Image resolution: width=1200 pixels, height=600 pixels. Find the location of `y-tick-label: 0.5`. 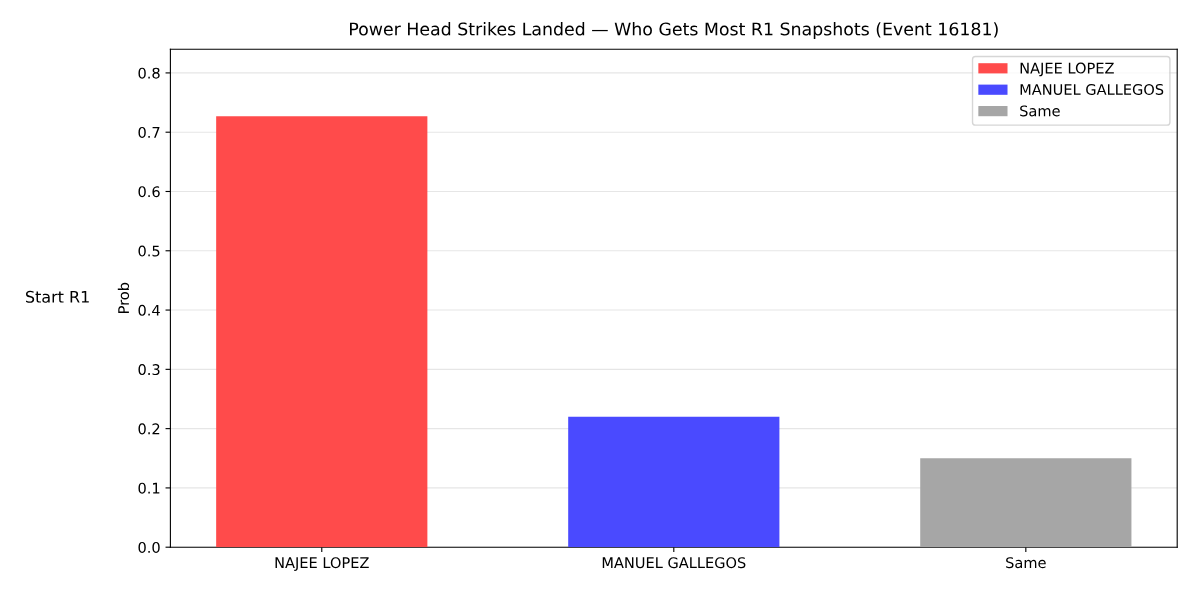

y-tick-label: 0.5 is located at coordinates (149, 251).